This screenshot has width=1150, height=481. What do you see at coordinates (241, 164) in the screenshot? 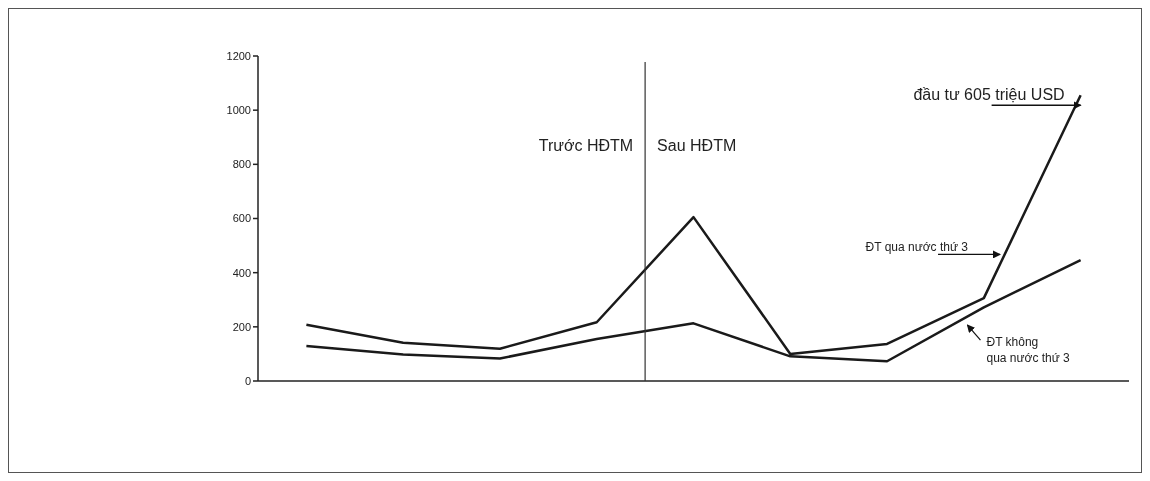
I see `y-tick-label: 800` at bounding box center [241, 164].